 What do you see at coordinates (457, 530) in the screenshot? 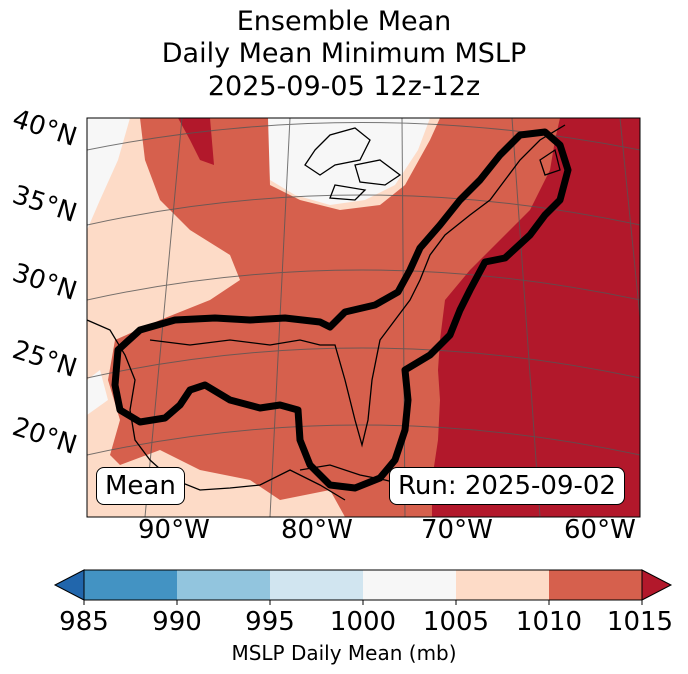
I see `lon-label-70w: 70°W` at bounding box center [457, 530].